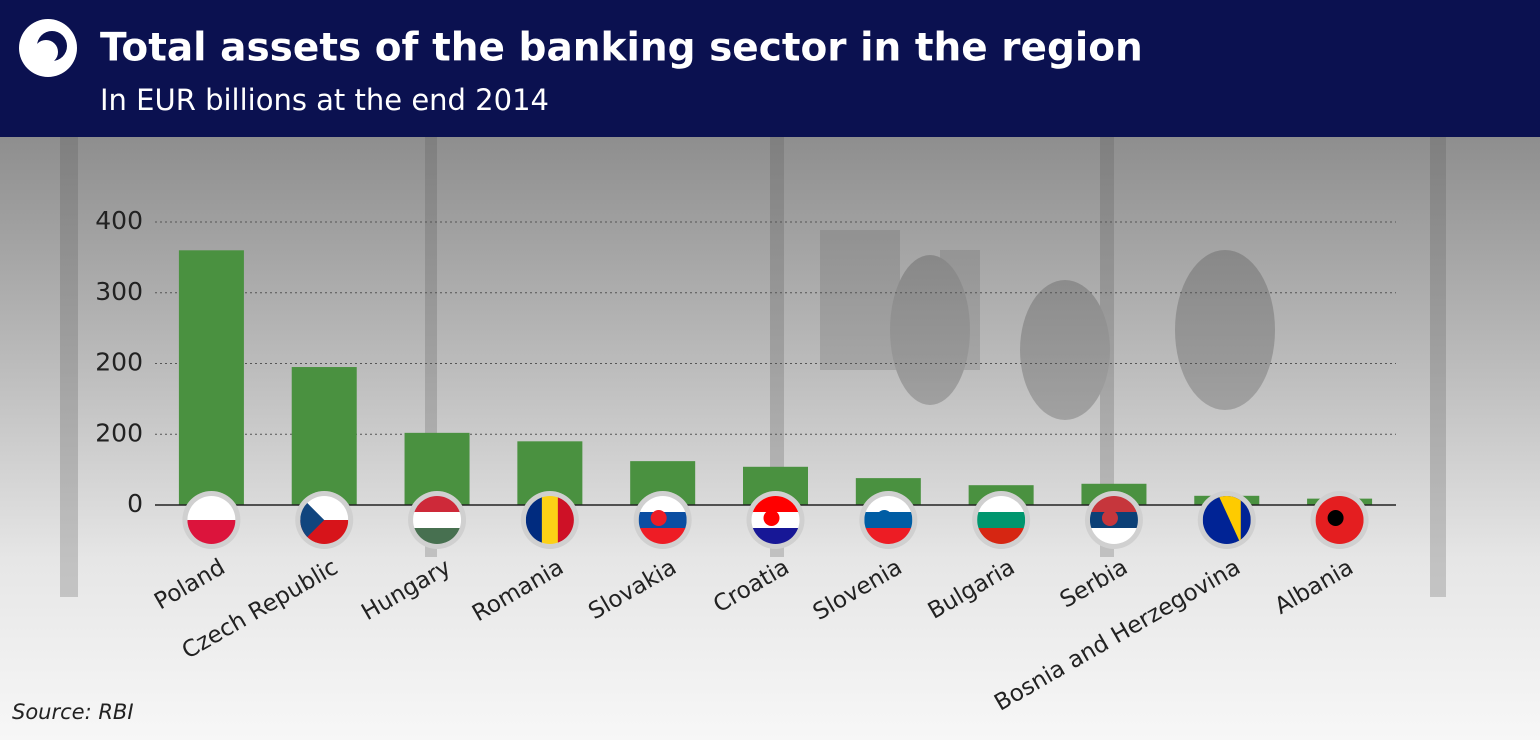  What do you see at coordinates (73, 712) in the screenshot?
I see `source: Source: RBI` at bounding box center [73, 712].